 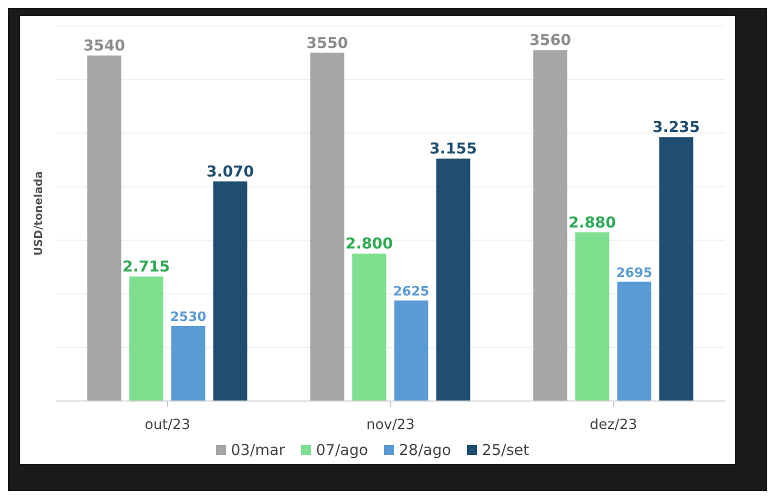 I want to click on data-label: 2695, so click(x=634, y=273).